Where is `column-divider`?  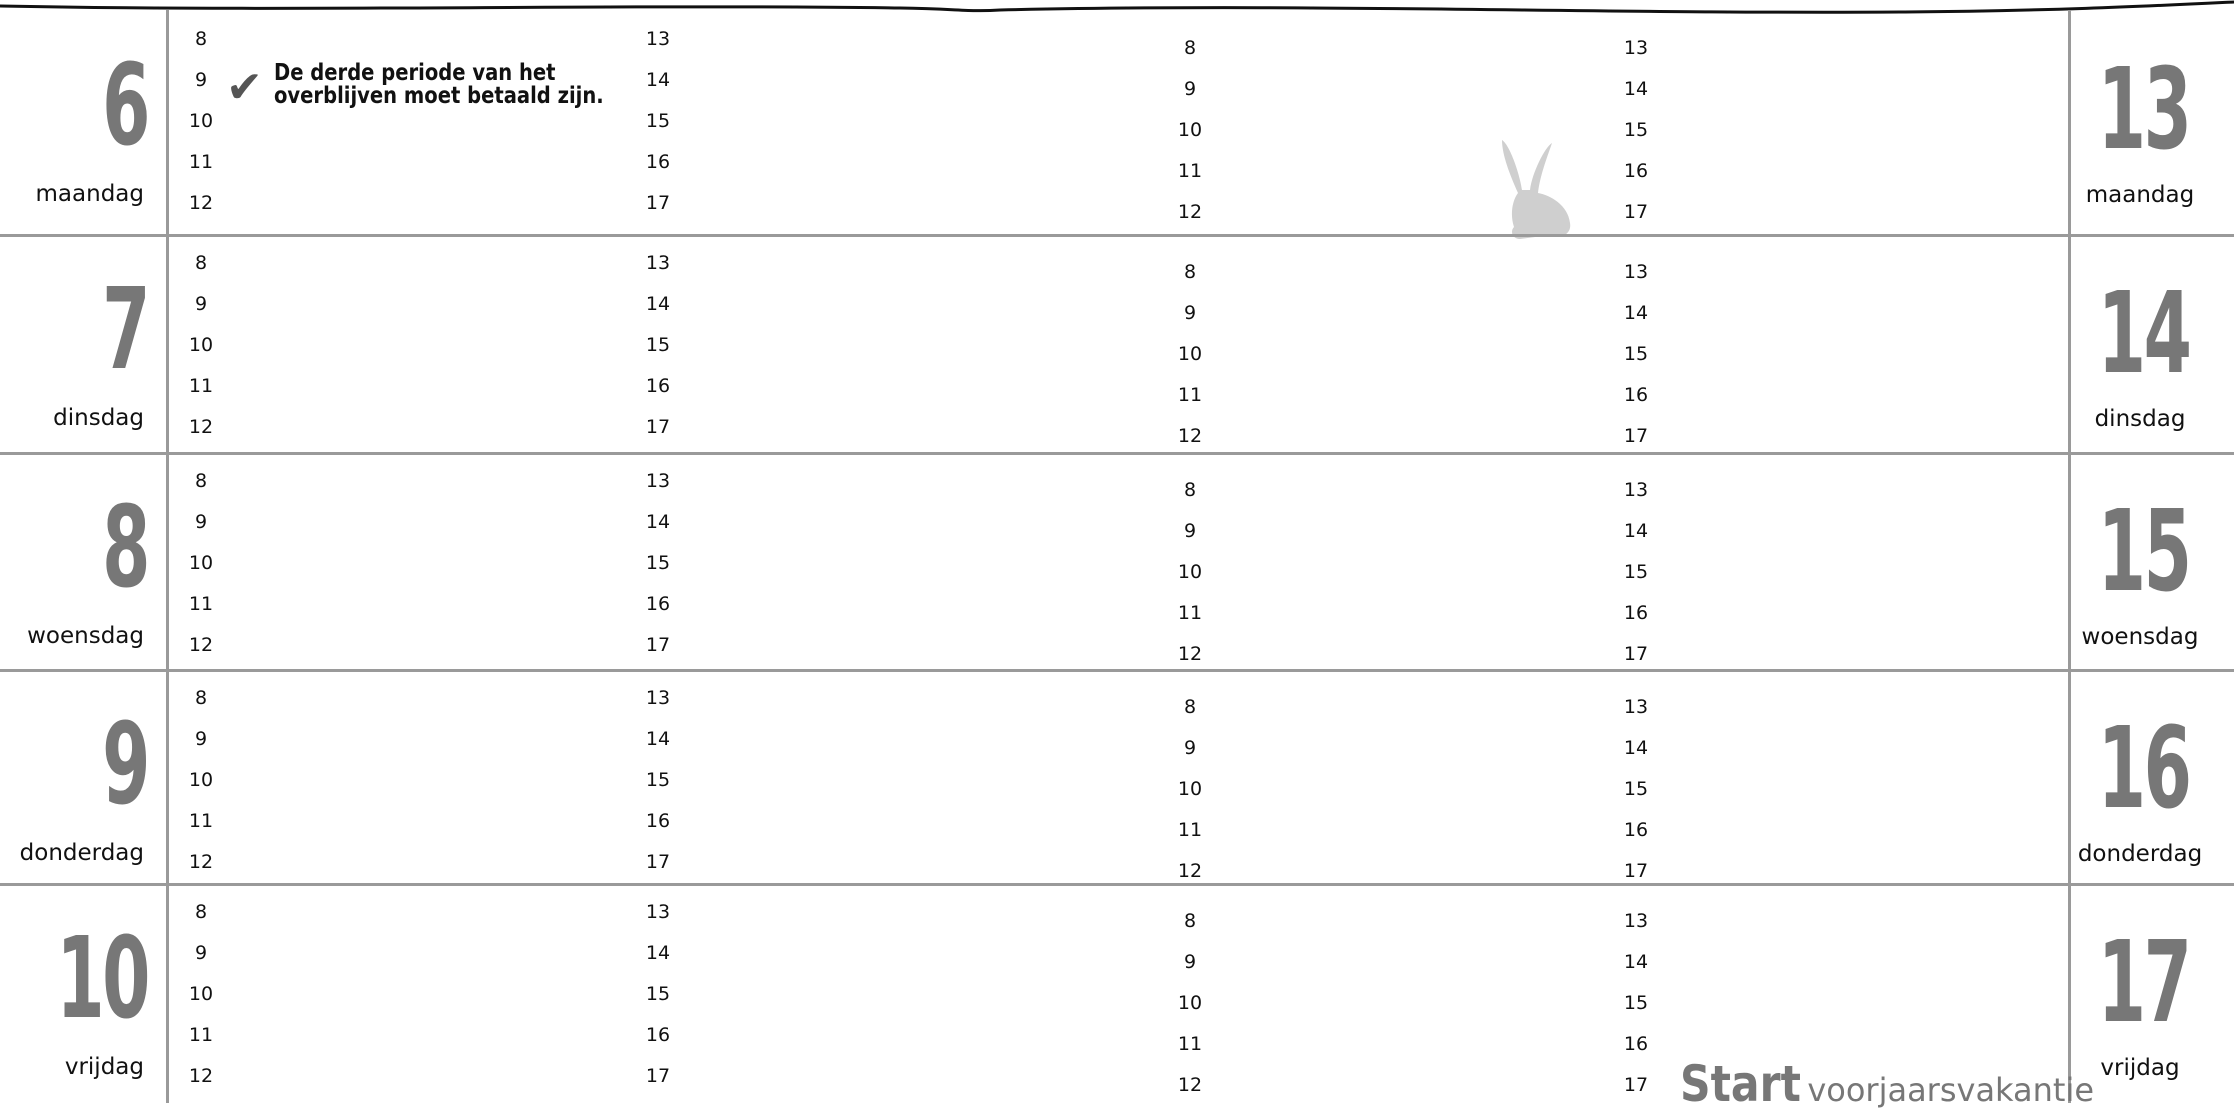
column-divider is located at coordinates (167, 556).